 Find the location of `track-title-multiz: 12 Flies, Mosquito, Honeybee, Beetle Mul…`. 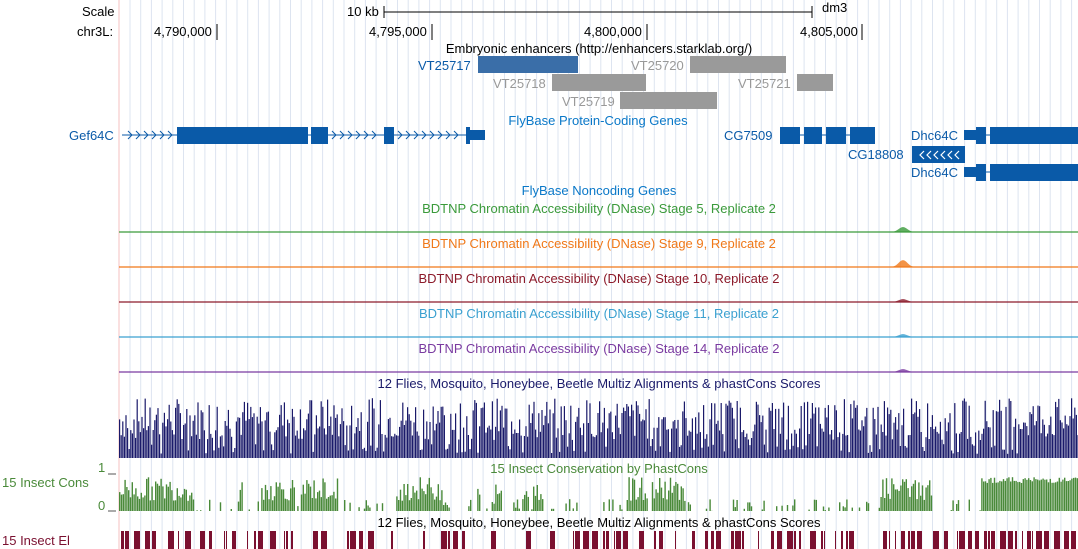

track-title-multiz: 12 Flies, Mosquito, Honeybee, Beetle Mul… is located at coordinates (599, 383).